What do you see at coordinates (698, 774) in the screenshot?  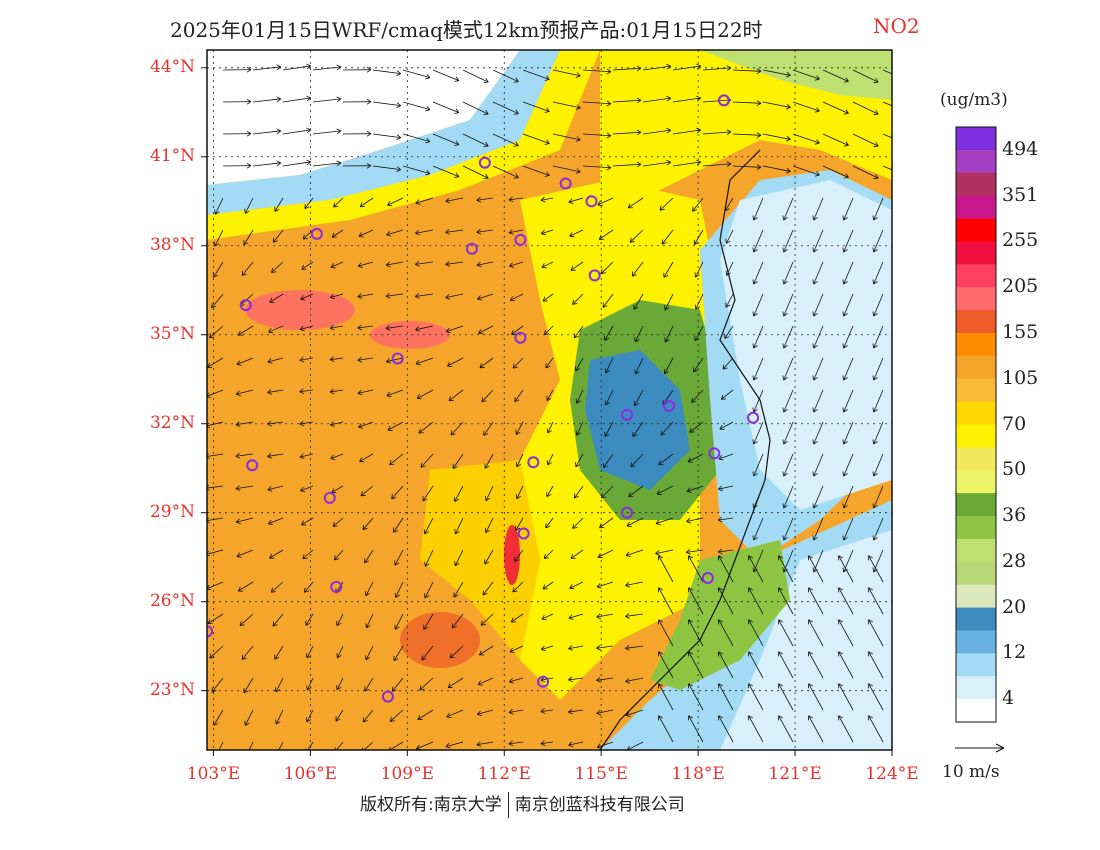 I see `lon-tick-label: 118°E` at bounding box center [698, 774].